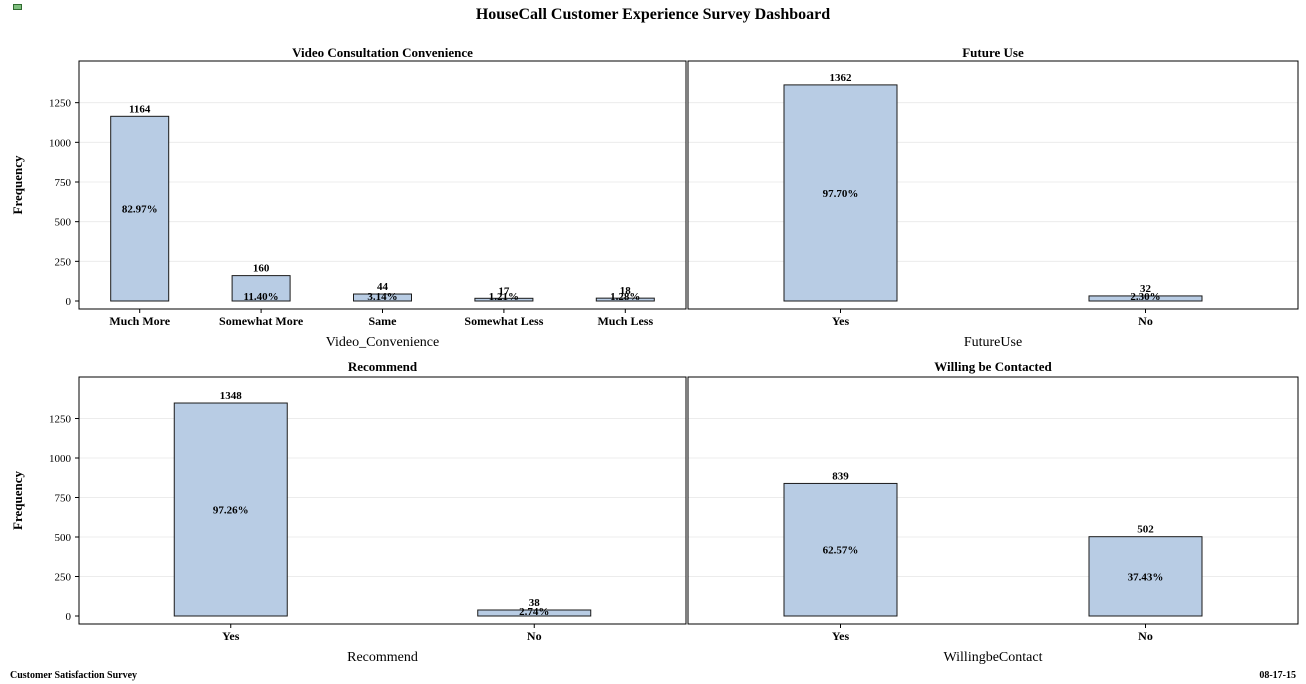 This screenshot has width=1306, height=684. Describe the element at coordinates (74, 675) in the screenshot. I see `footer-survey-name: Customer Satisfaction Survey` at that location.